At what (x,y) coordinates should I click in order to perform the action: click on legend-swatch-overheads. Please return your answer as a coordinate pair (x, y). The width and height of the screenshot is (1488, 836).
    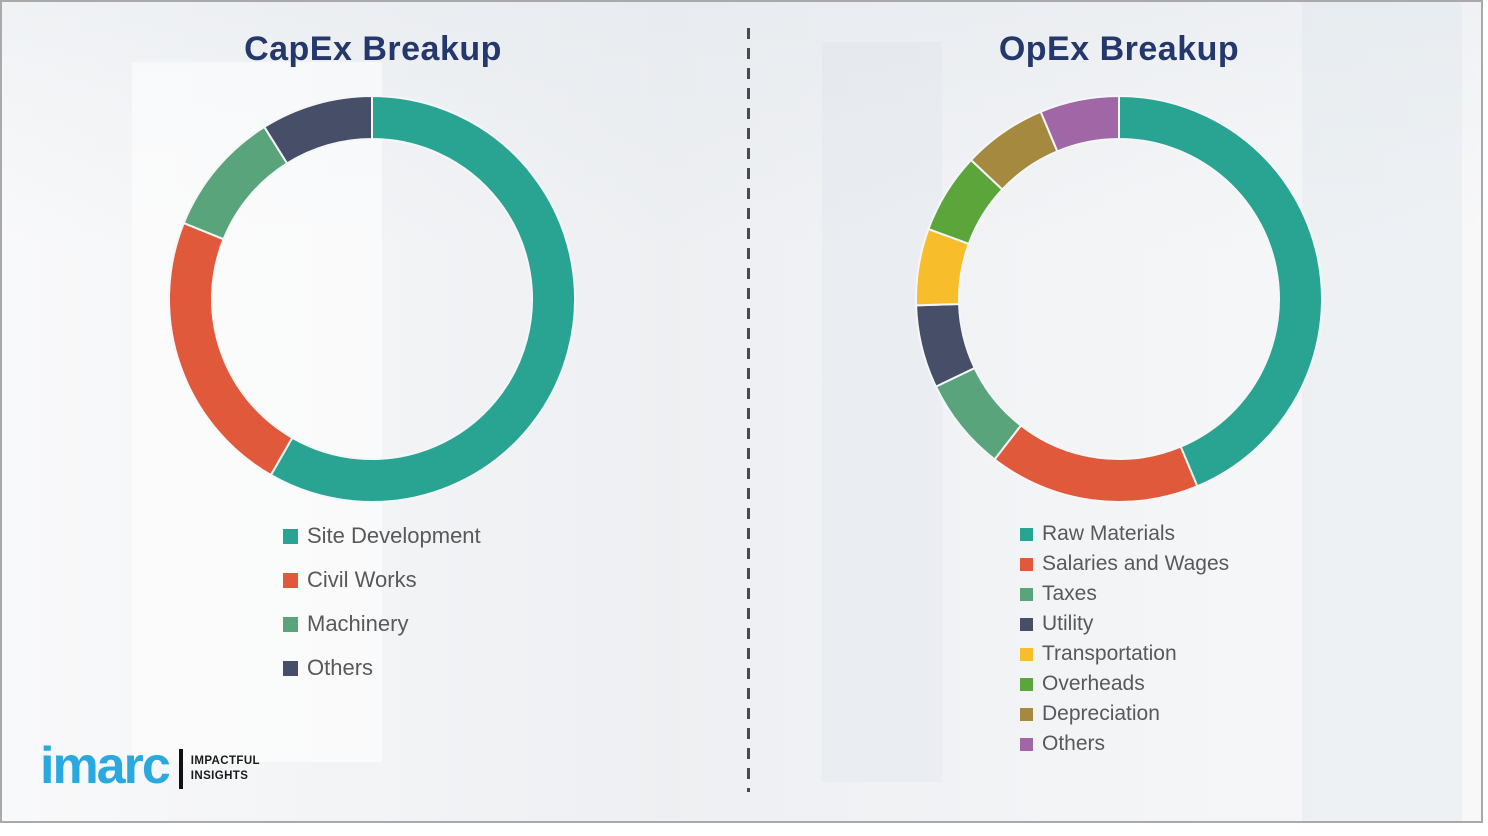
    Looking at the image, I should click on (1026, 684).